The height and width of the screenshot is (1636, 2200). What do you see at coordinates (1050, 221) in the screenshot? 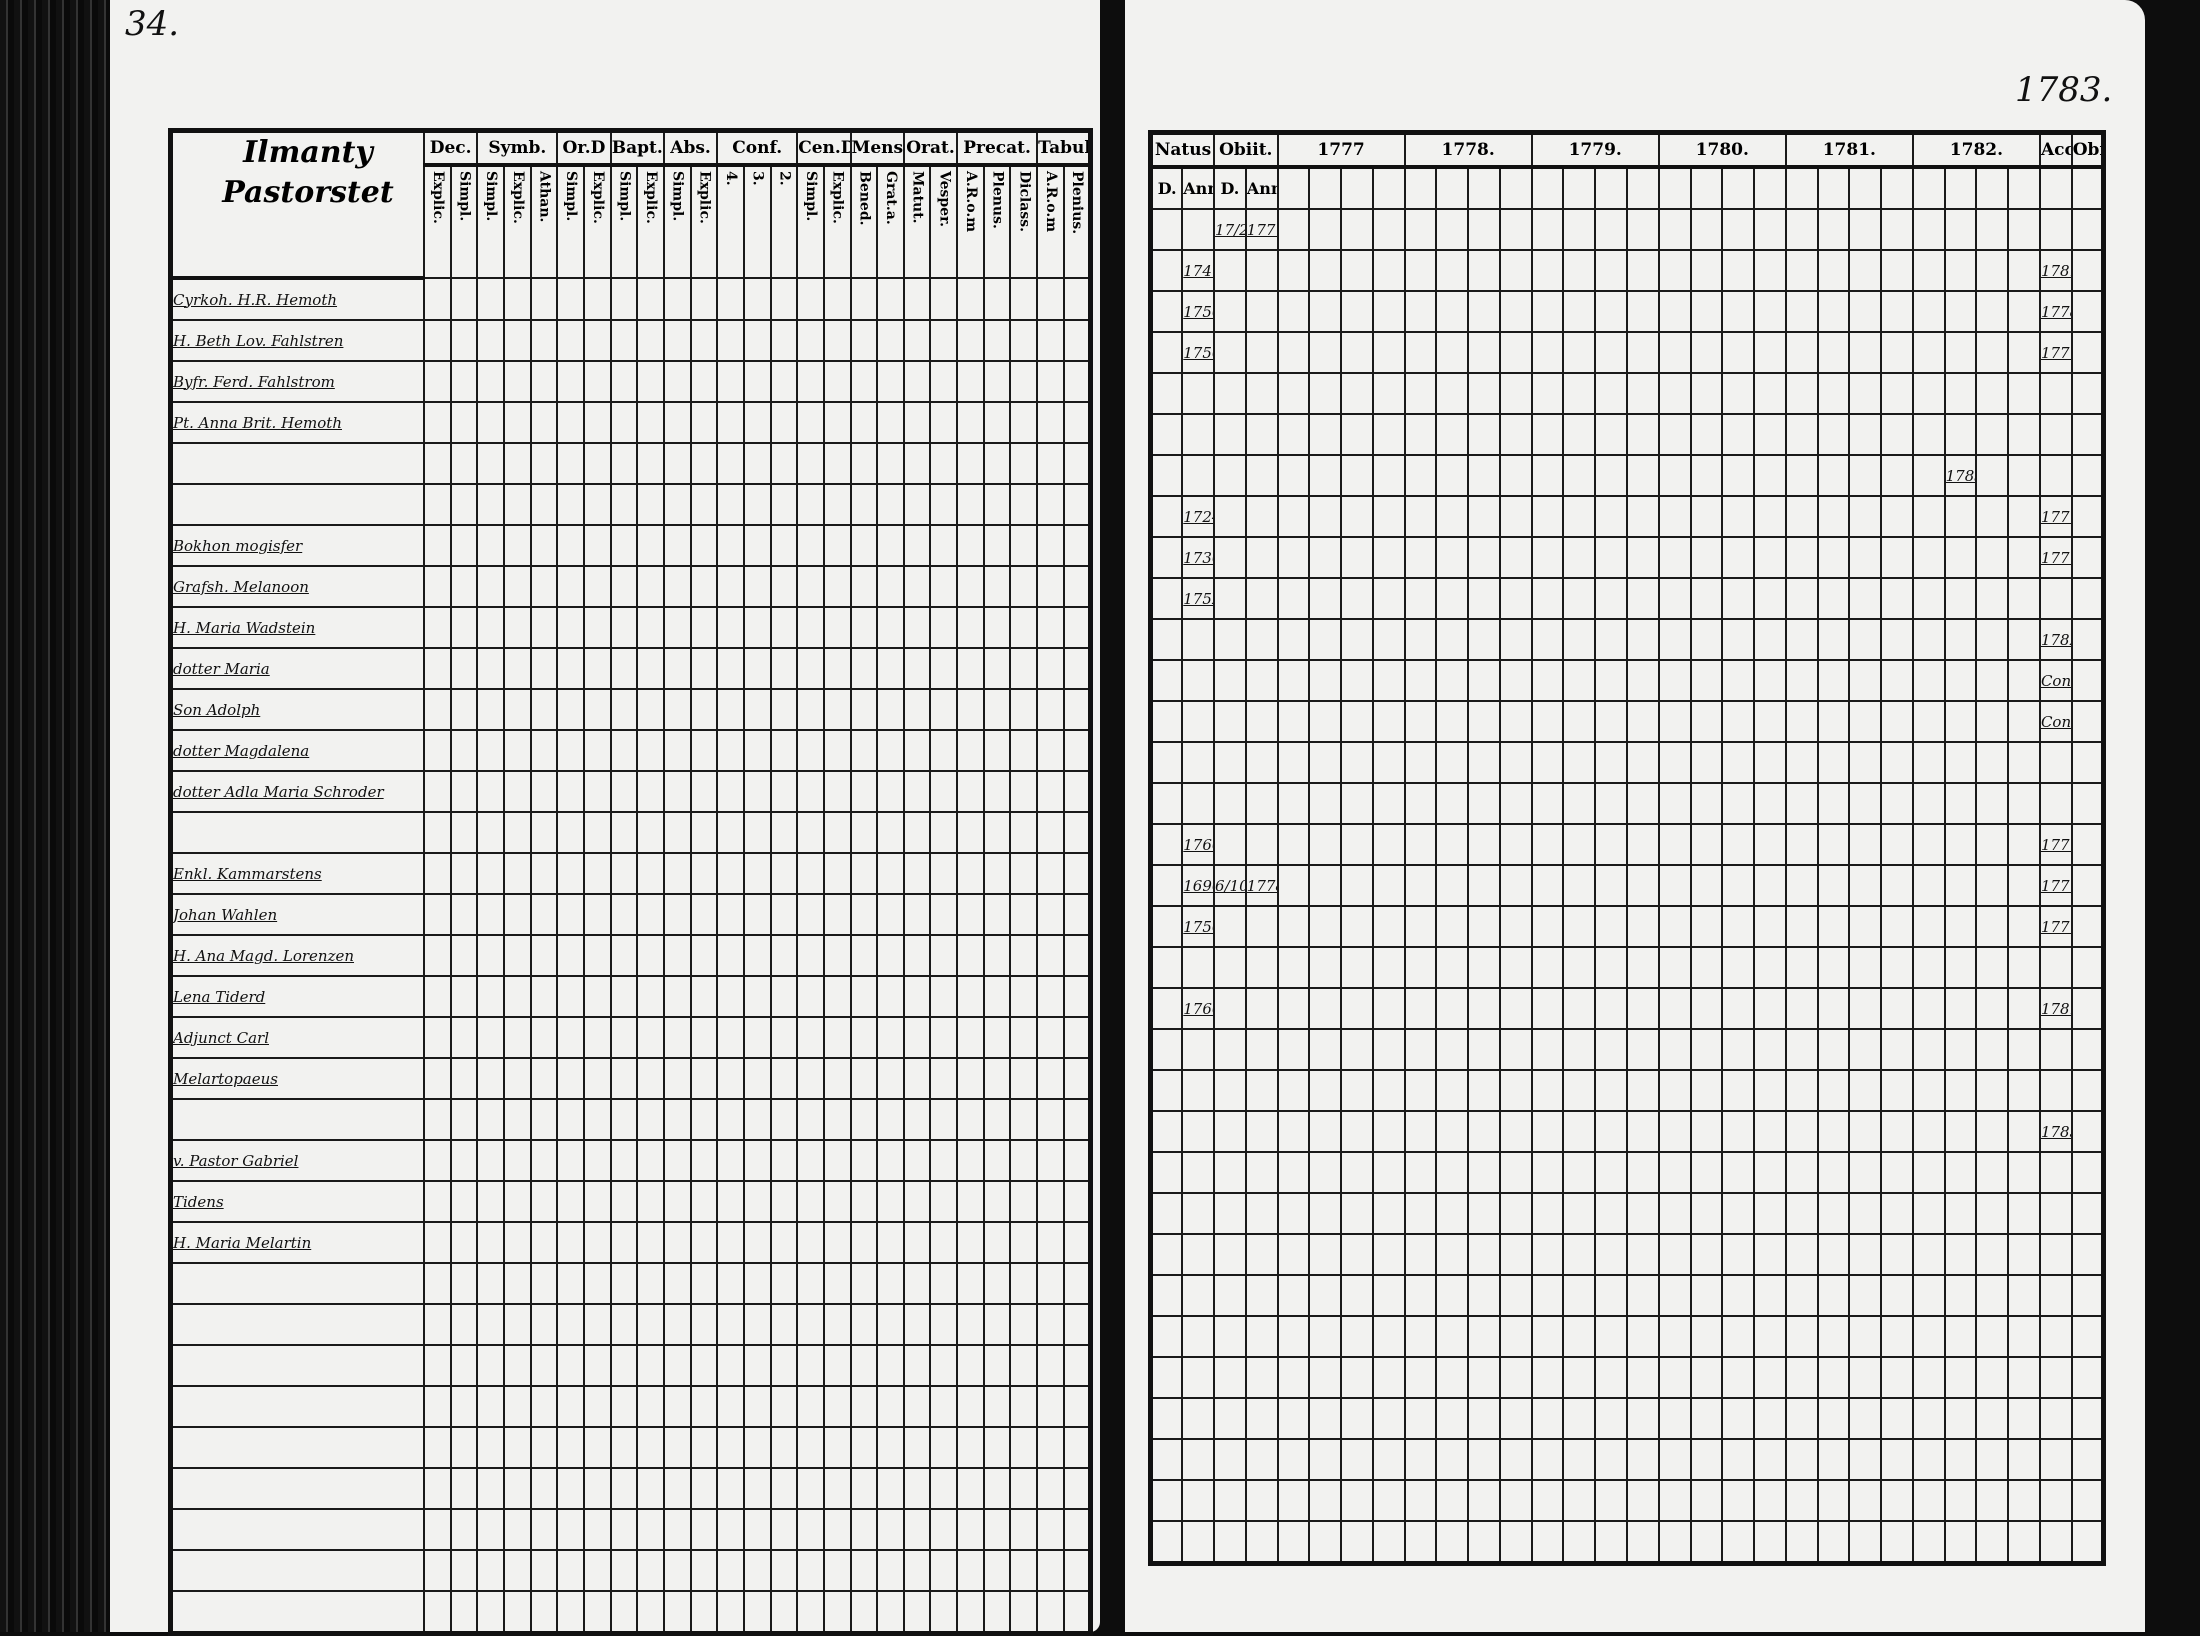
I see `subcolumn-header: A.R.o.m` at bounding box center [1050, 221].